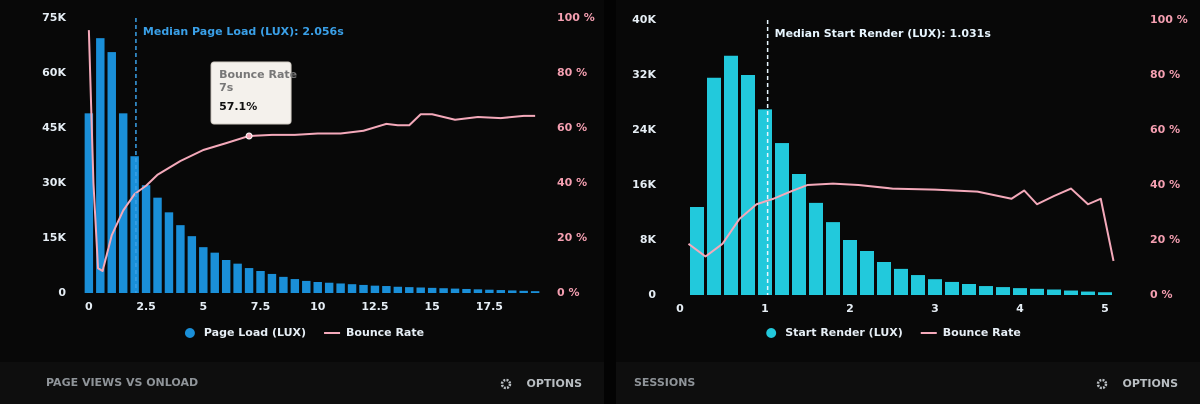 This screenshot has height=404, width=1200. Describe the element at coordinates (644, 19) in the screenshot. I see `y-tick-label: 40K` at that location.